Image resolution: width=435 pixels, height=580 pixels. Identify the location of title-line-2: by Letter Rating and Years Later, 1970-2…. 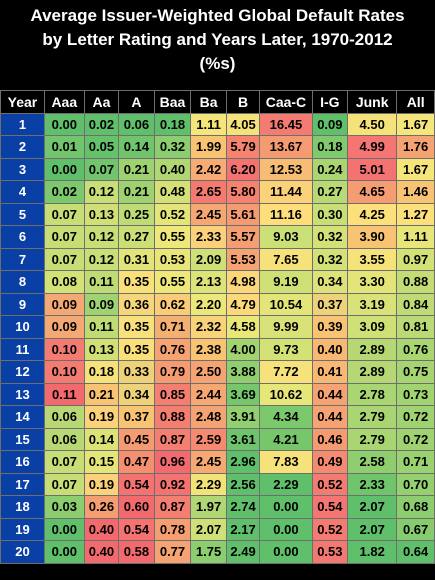
(217, 39).